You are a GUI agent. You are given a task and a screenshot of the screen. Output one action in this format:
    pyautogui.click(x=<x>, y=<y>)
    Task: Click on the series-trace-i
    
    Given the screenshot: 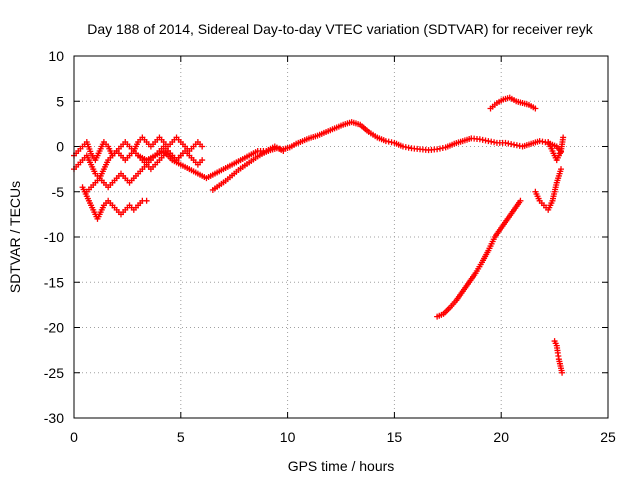 What is the action you would take?
    pyautogui.click(x=548, y=189)
    